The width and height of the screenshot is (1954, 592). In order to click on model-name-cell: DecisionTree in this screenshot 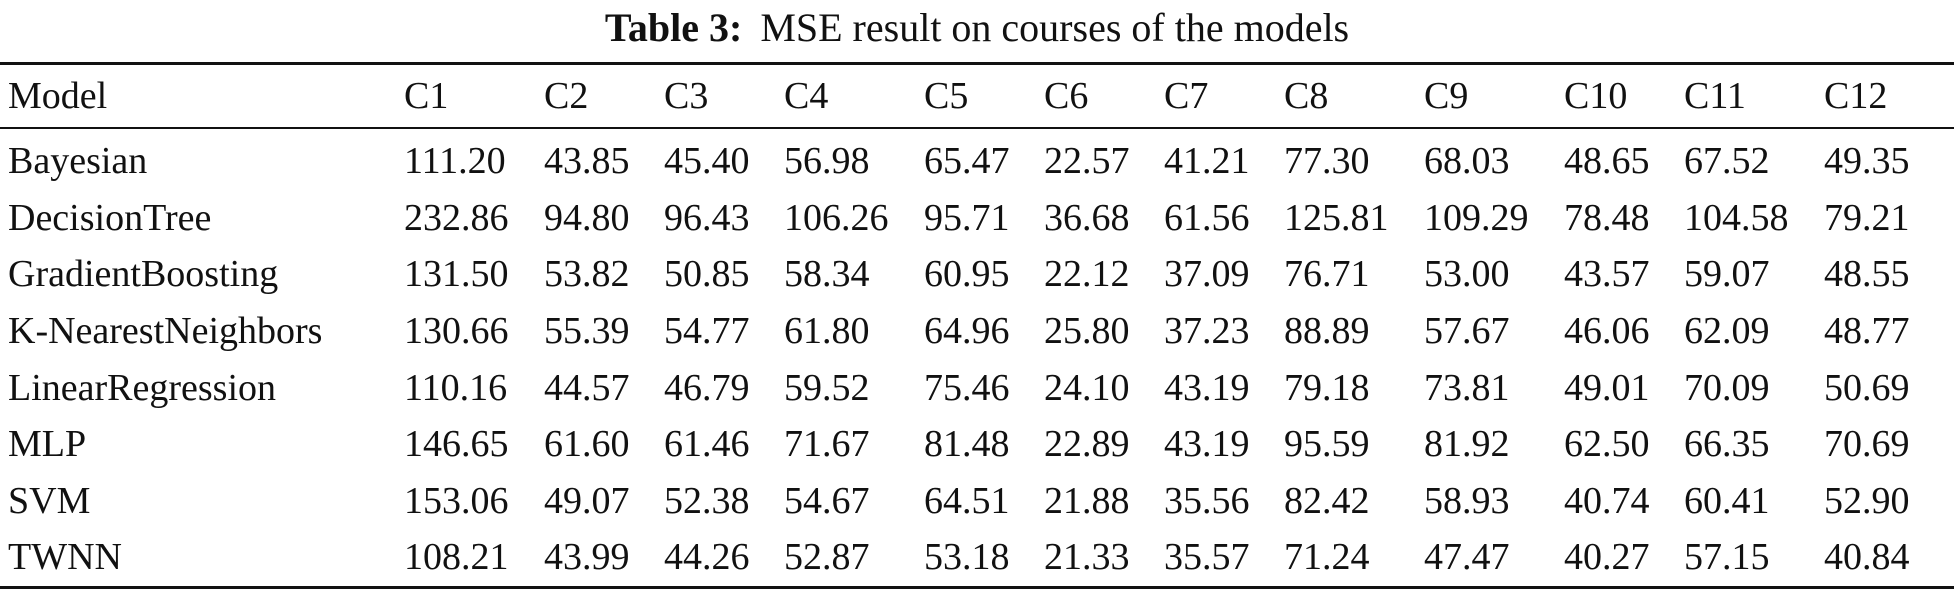, I will do `click(110, 217)`.